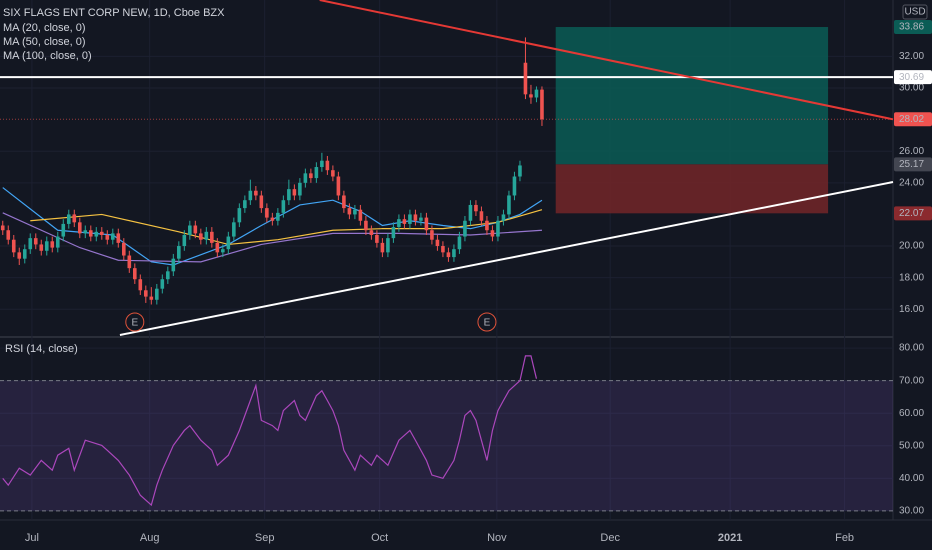 This screenshot has height=550, width=932. What do you see at coordinates (911, 478) in the screenshot?
I see `rsi-tick-label: 40.00` at bounding box center [911, 478].